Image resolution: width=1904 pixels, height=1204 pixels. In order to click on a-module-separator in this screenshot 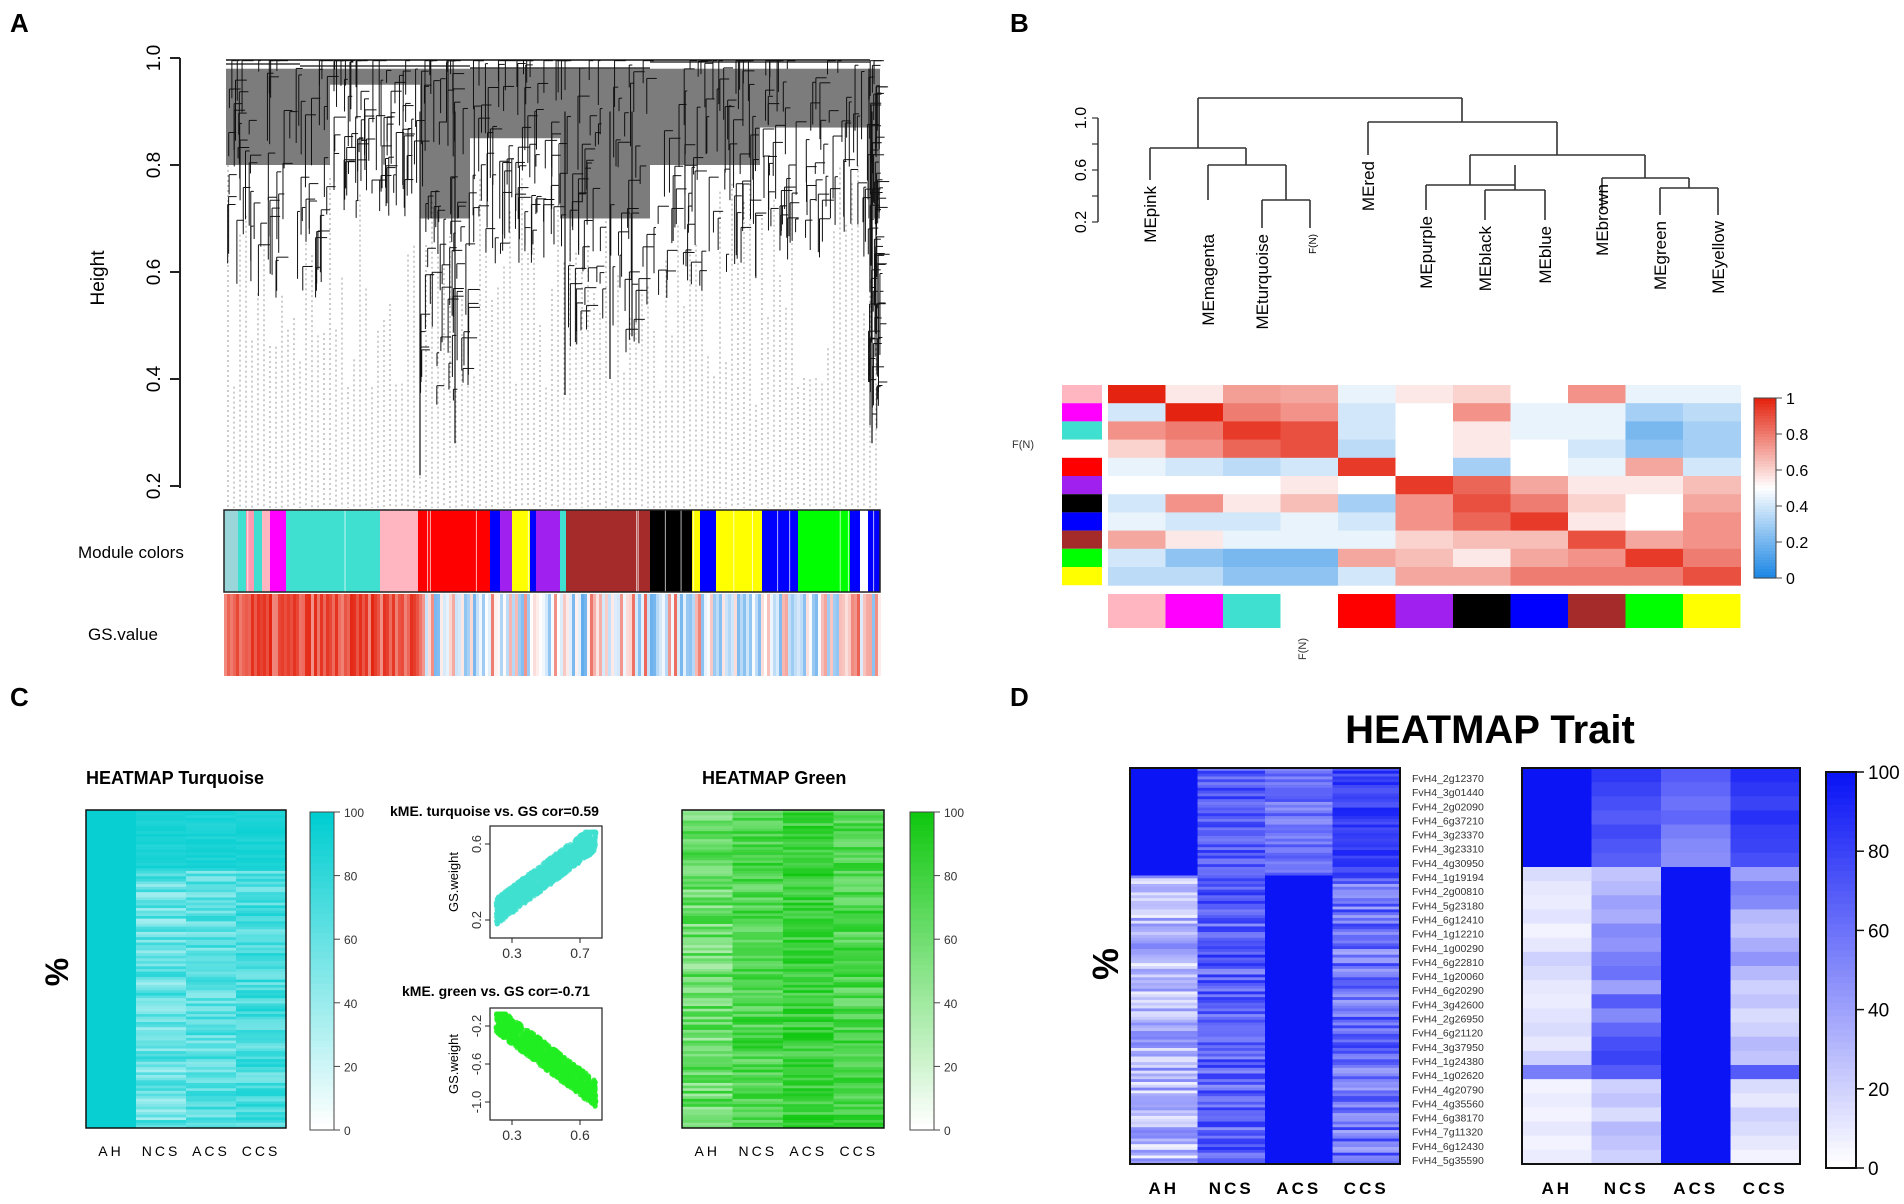, I will do `click(248, 551)`.